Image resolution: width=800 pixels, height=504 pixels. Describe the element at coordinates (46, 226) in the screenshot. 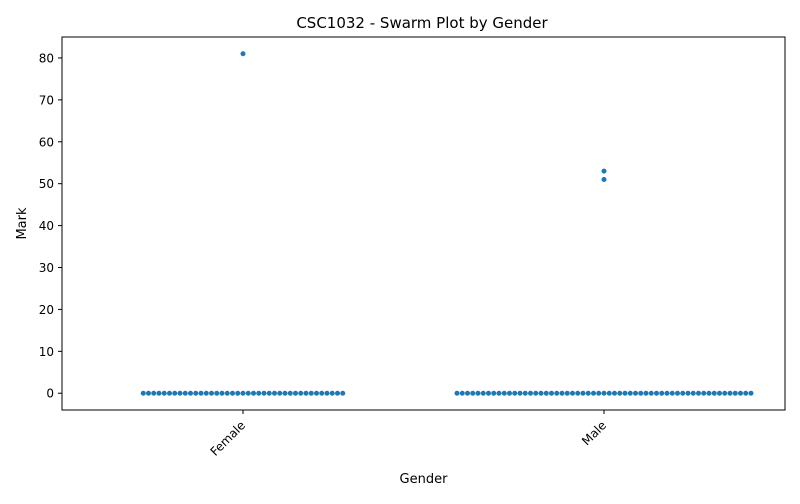

I see `y-tick-label: 40` at that location.